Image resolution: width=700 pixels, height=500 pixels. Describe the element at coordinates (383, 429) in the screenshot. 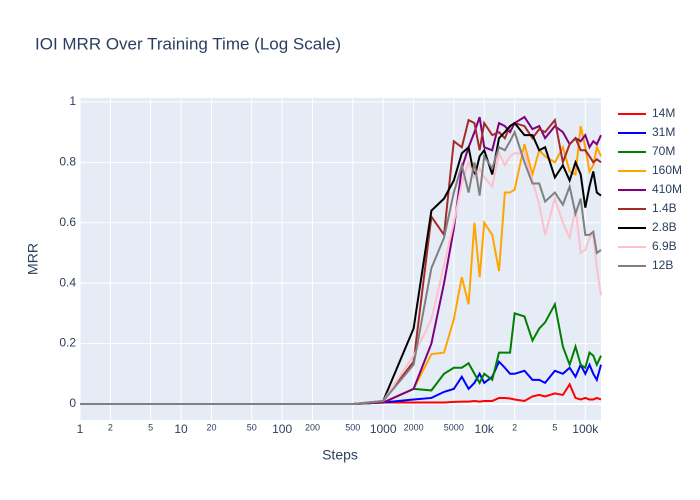

I see `x-tick-label: 1000` at that location.